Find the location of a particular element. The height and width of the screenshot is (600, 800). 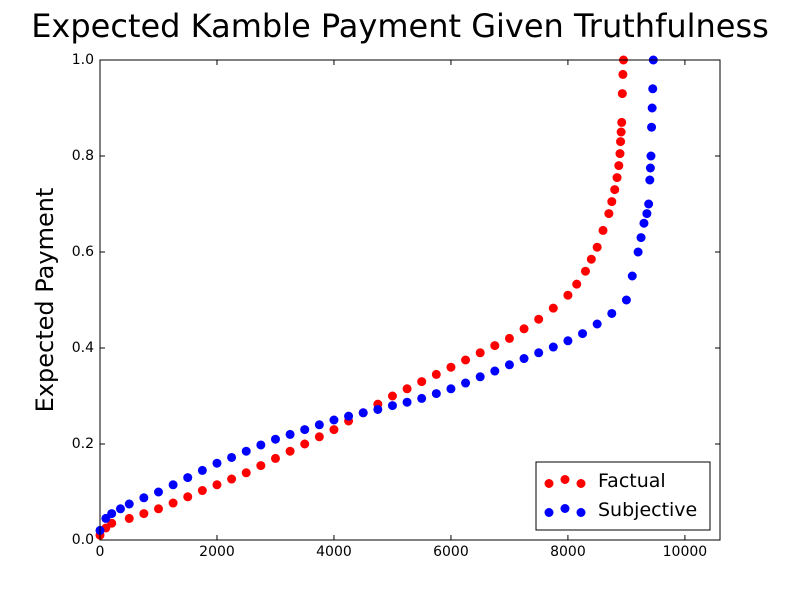

y-tick-label: 0.4 is located at coordinates (83, 348).